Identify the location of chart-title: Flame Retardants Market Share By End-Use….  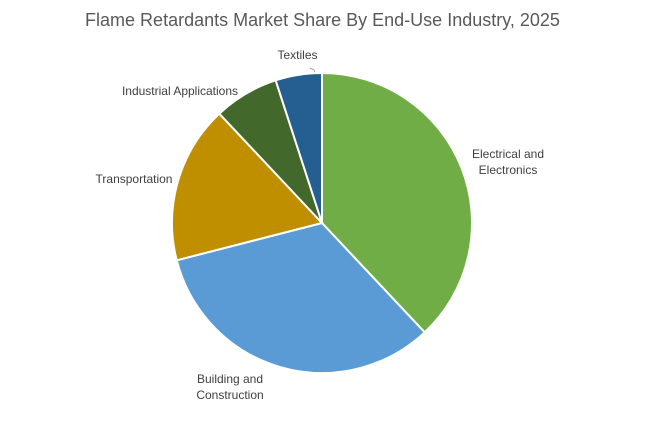
(322, 20).